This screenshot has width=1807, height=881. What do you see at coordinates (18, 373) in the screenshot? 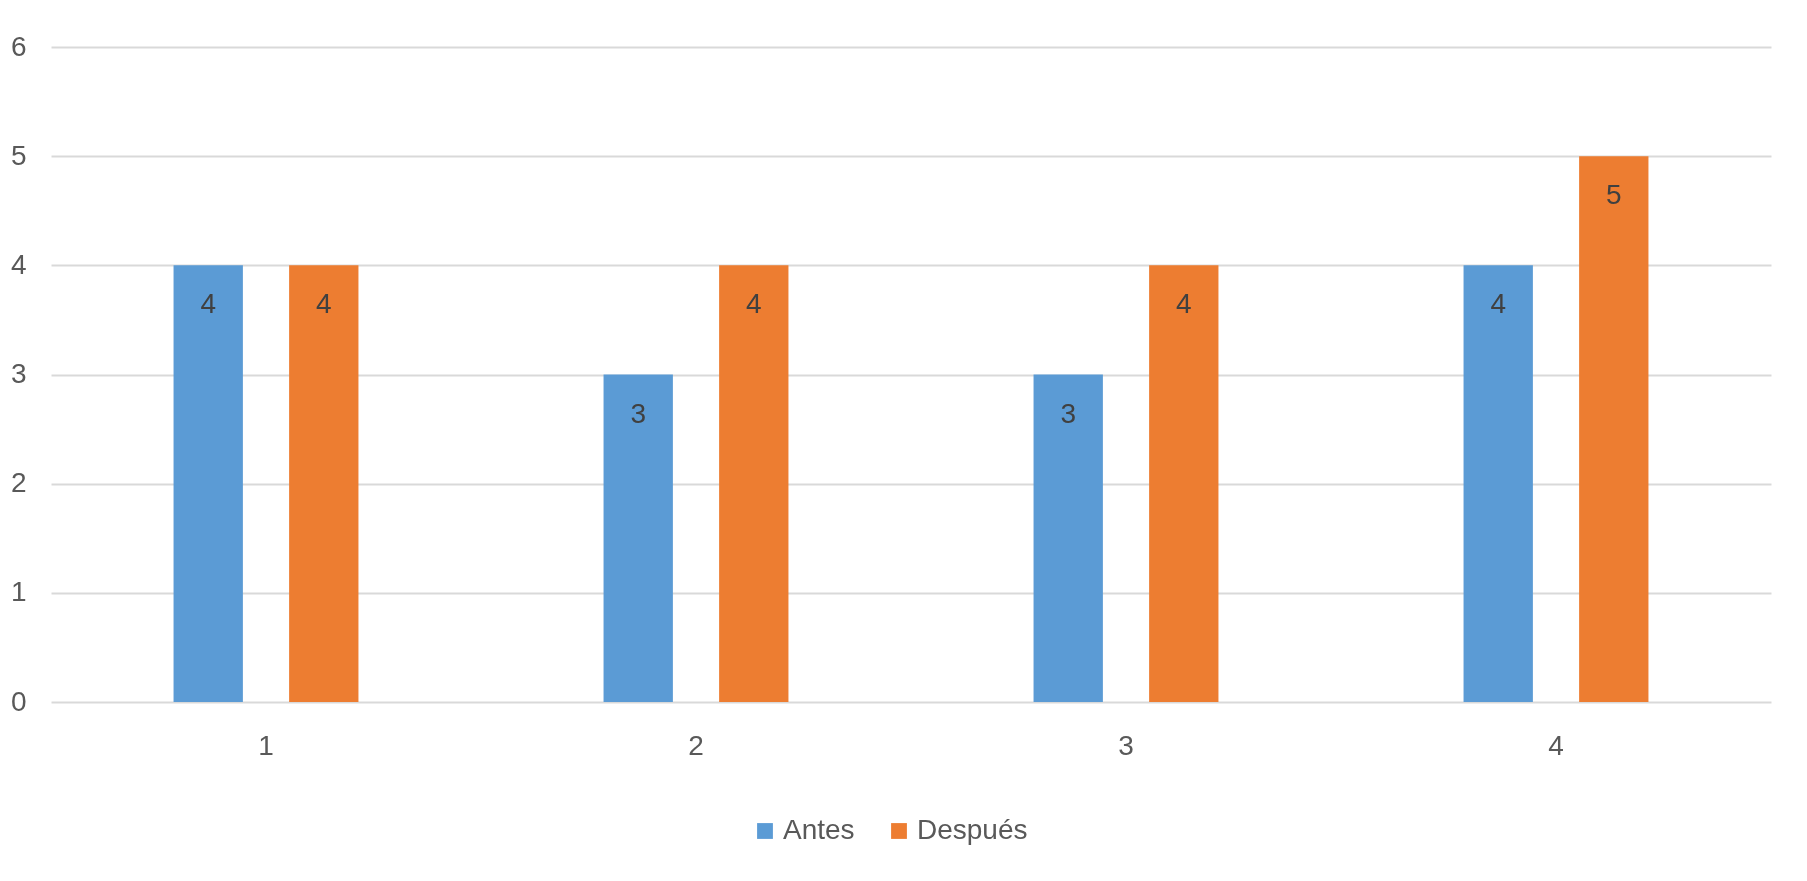
I see `y-tick-label: 3` at bounding box center [18, 373].